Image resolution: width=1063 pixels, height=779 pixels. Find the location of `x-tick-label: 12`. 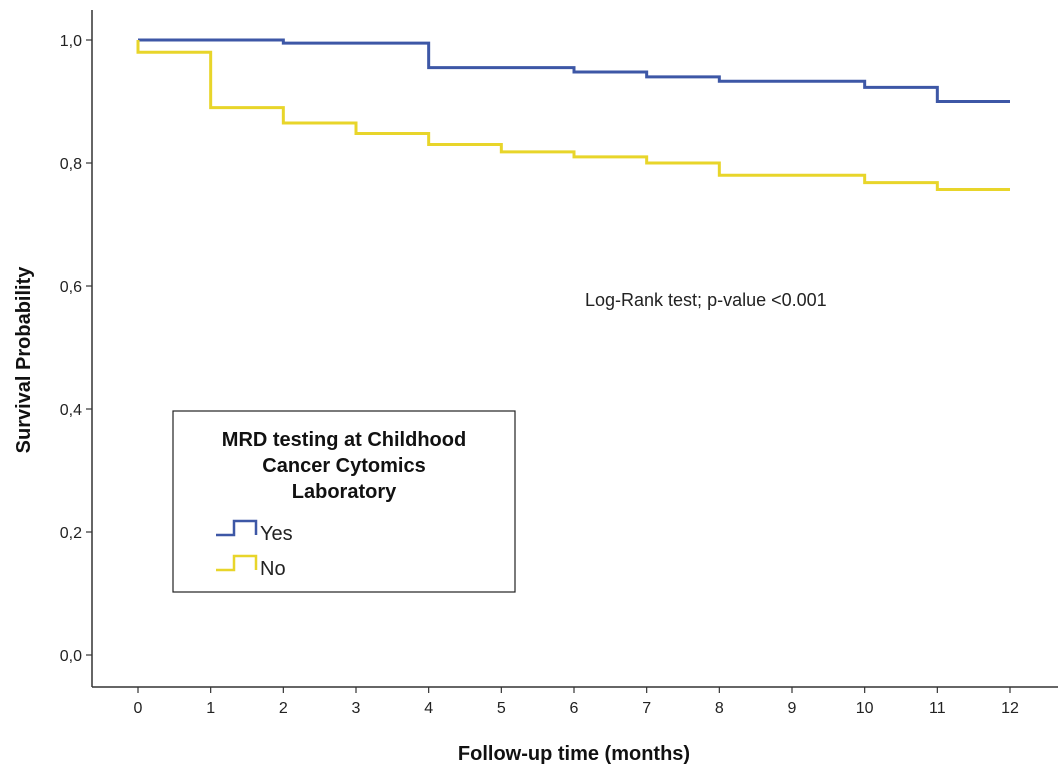

x-tick-label: 12 is located at coordinates (1010, 708).